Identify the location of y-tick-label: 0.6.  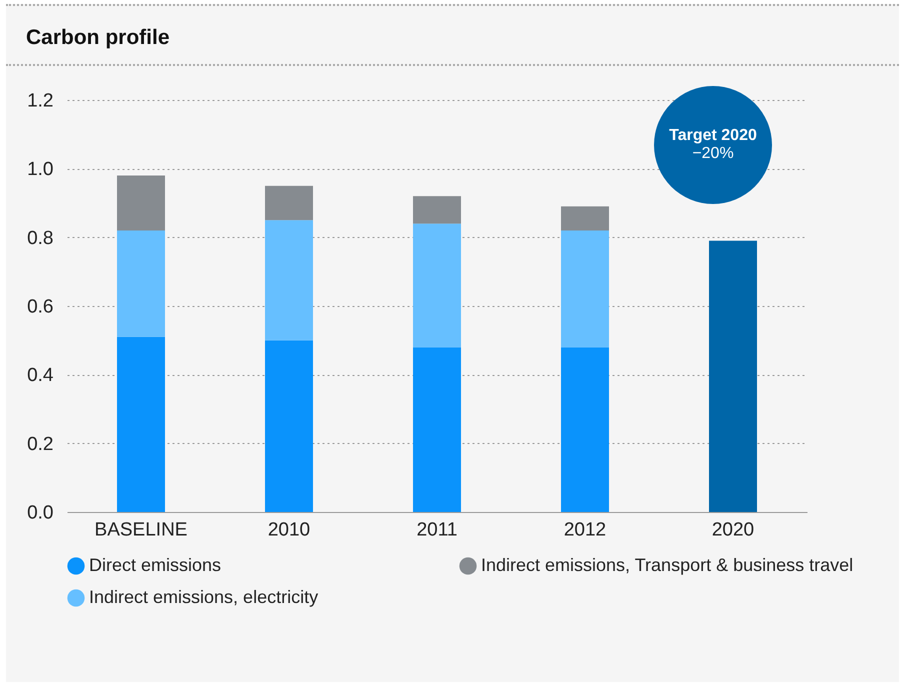
(40, 307).